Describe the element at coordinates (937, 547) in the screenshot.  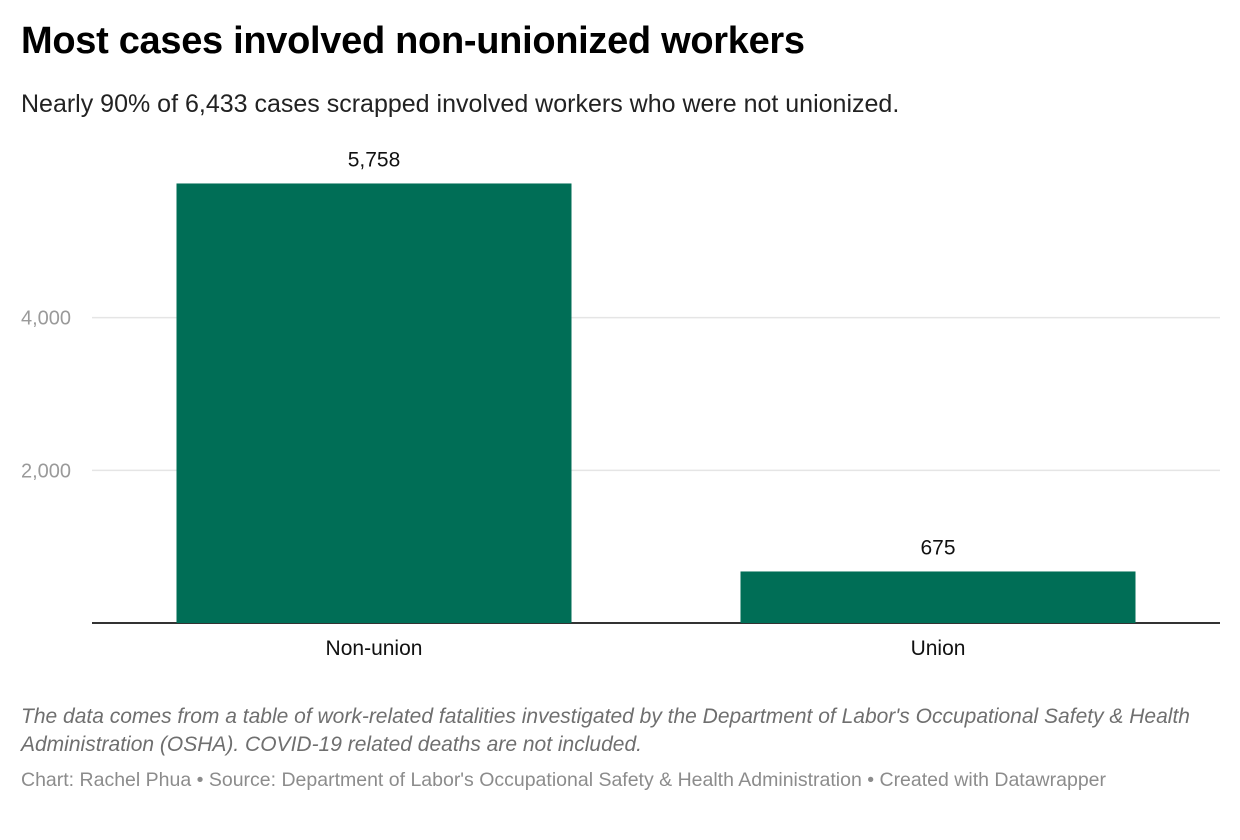
I see `data-label: 675` at that location.